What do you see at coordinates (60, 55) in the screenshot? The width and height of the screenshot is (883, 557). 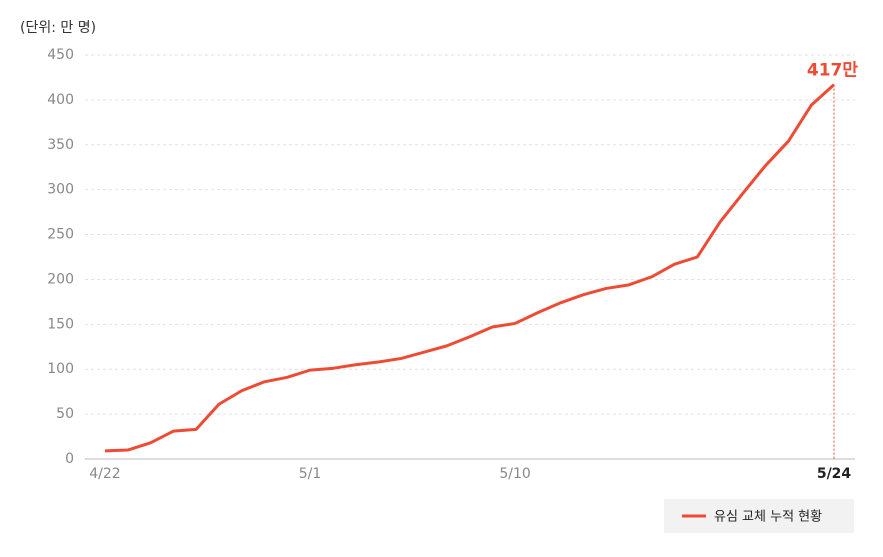 I see `y-tick-label: 450` at bounding box center [60, 55].